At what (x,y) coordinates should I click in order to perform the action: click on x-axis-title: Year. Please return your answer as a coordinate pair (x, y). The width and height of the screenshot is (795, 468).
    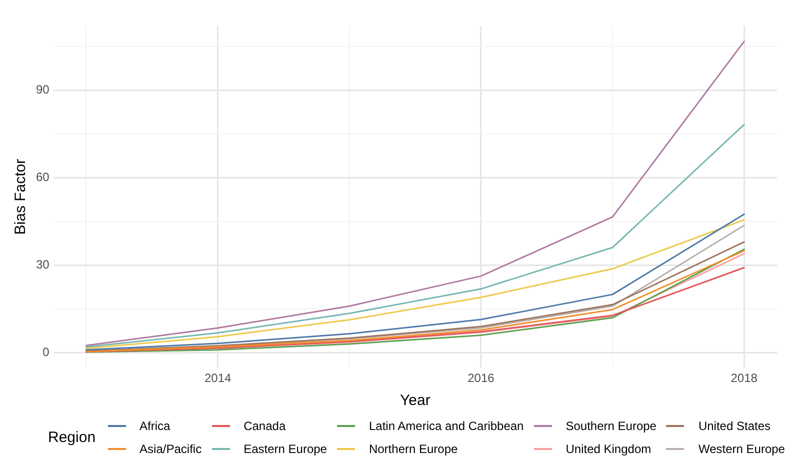
    Looking at the image, I should click on (415, 401).